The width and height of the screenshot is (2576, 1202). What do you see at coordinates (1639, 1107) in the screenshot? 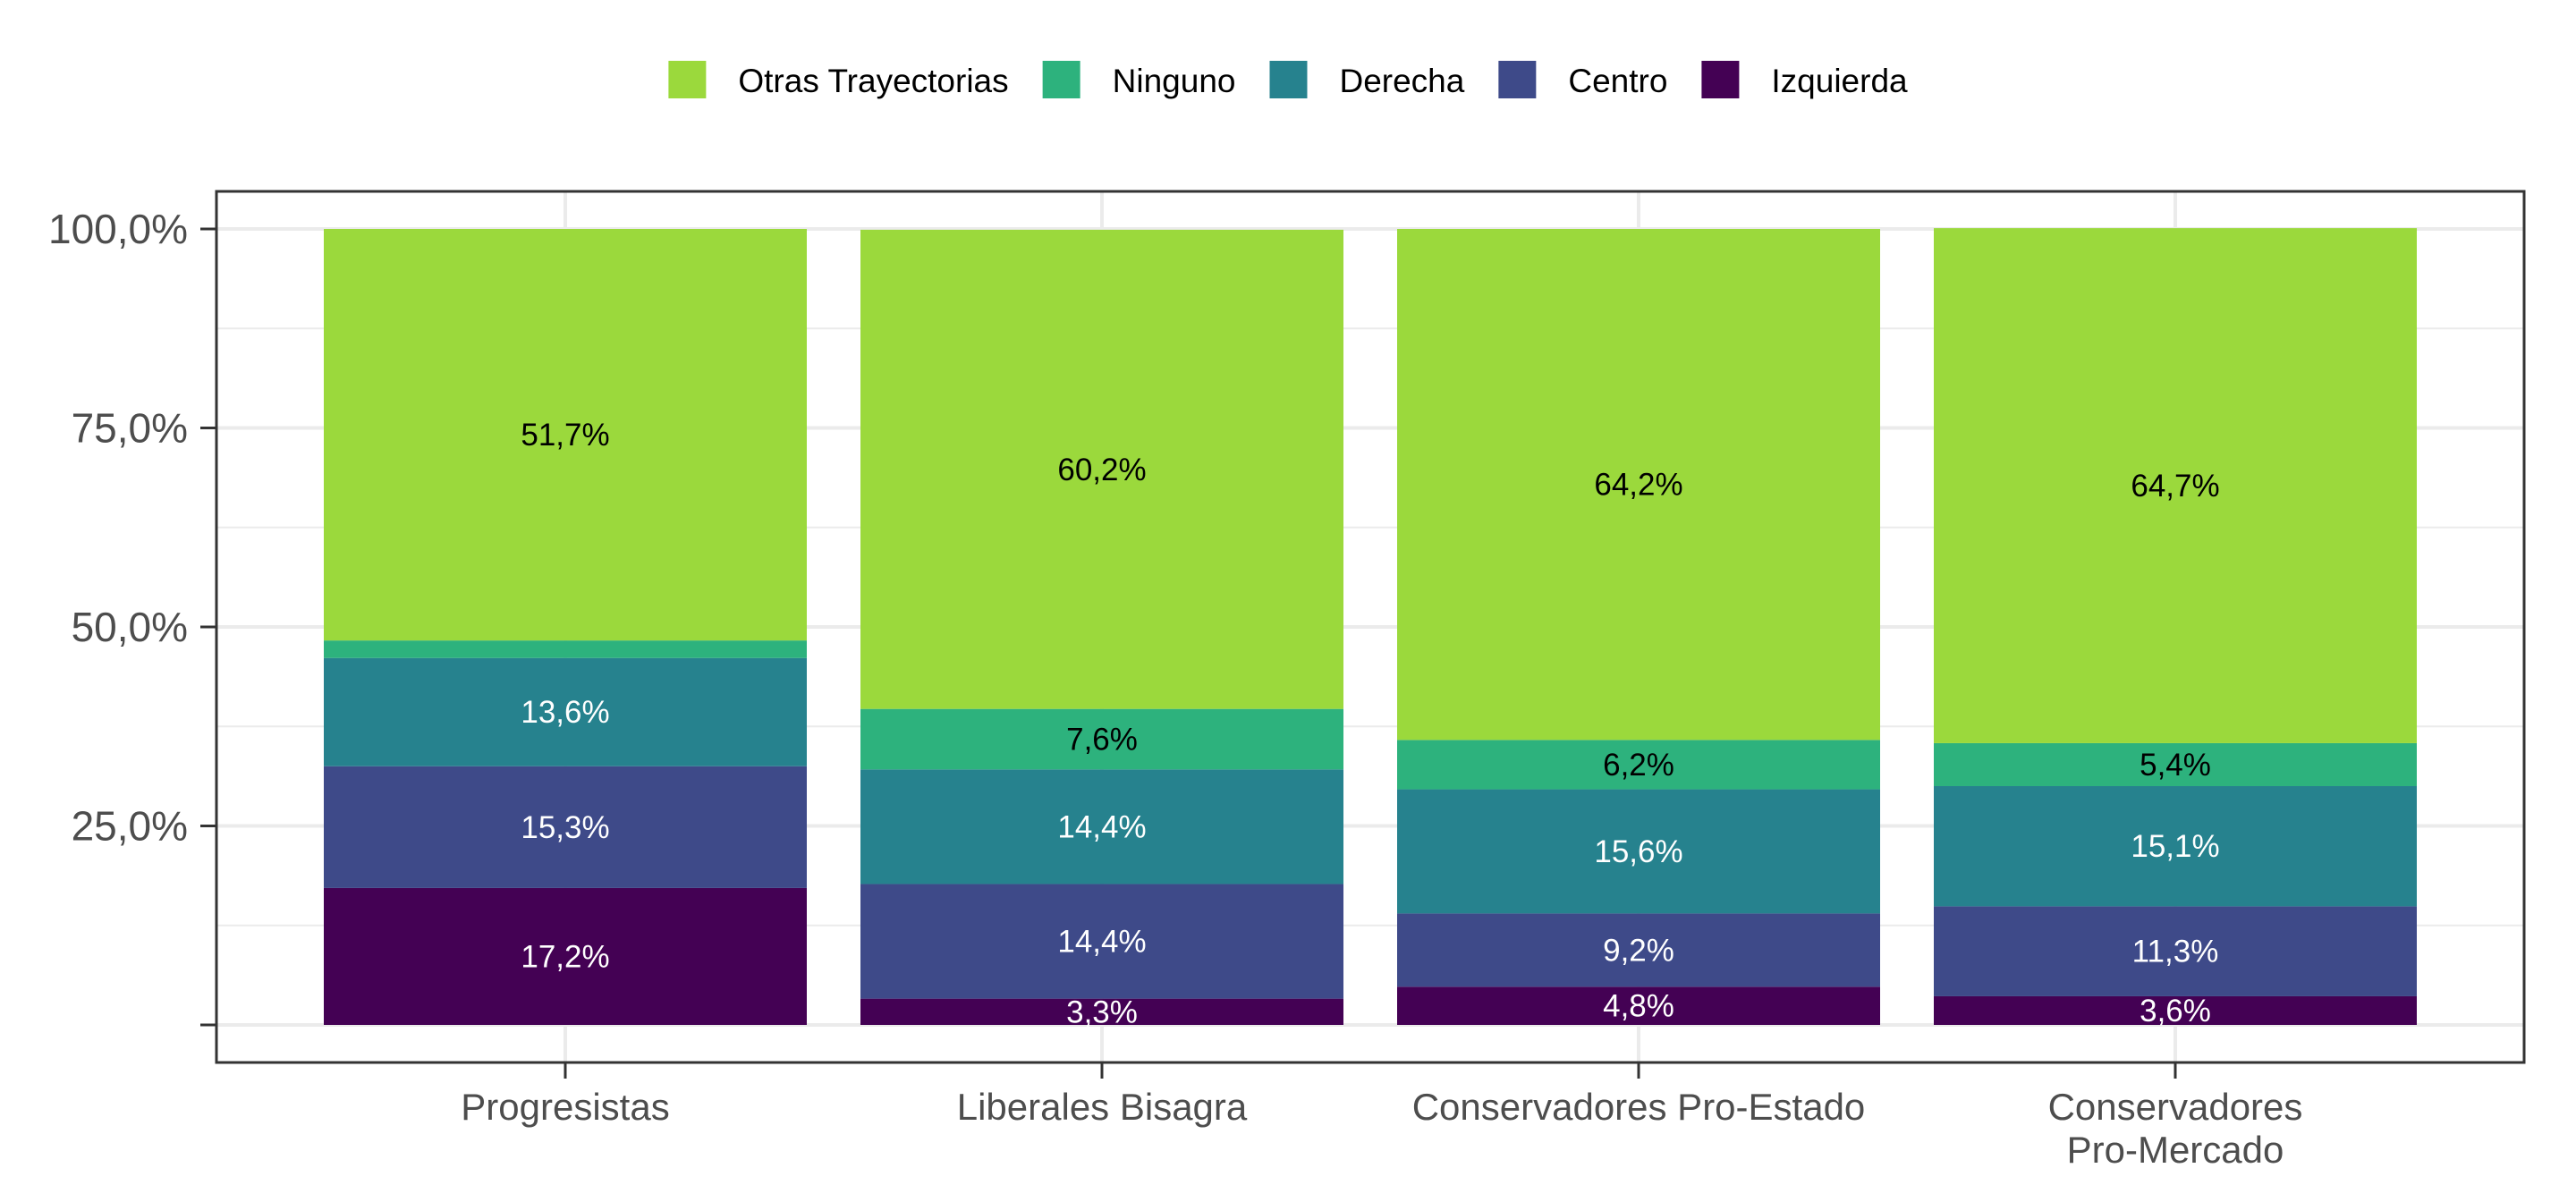
I see `x-tick-label: Conservadores Pro-Estado` at bounding box center [1639, 1107].